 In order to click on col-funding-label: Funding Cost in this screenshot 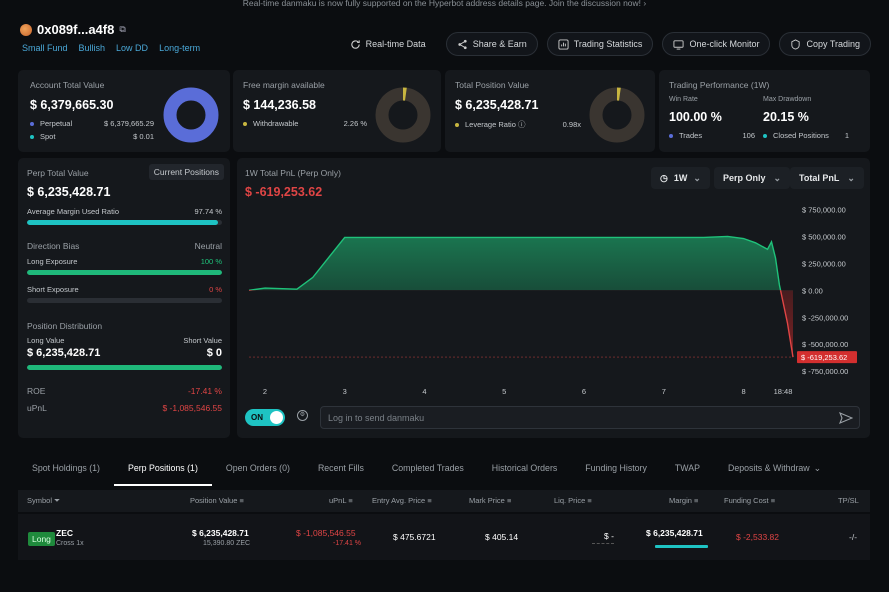, I will do `click(746, 500)`.